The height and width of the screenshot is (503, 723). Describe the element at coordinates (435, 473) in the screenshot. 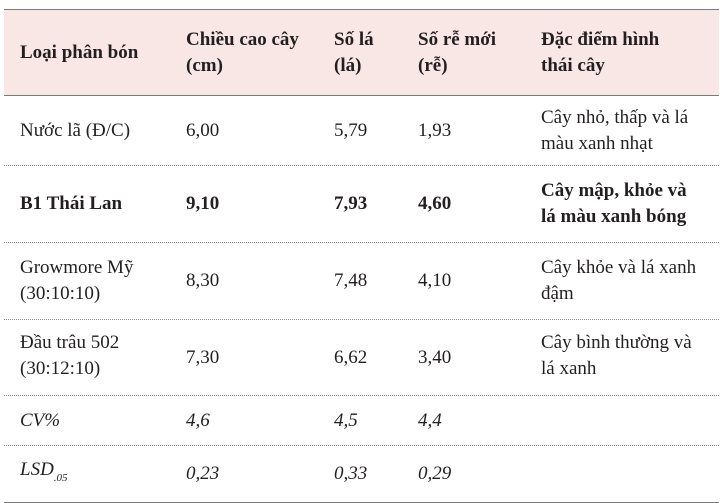

I see `new-roots-cell: 0,29` at that location.